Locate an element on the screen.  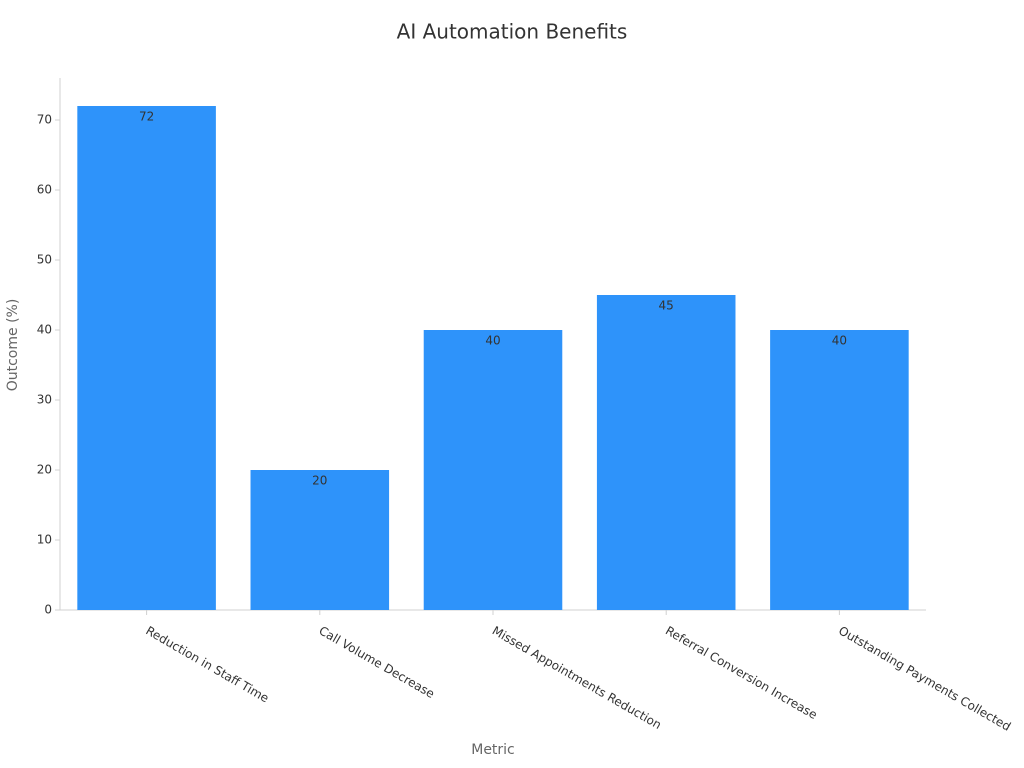
y-tick-label: 70 is located at coordinates (44, 120).